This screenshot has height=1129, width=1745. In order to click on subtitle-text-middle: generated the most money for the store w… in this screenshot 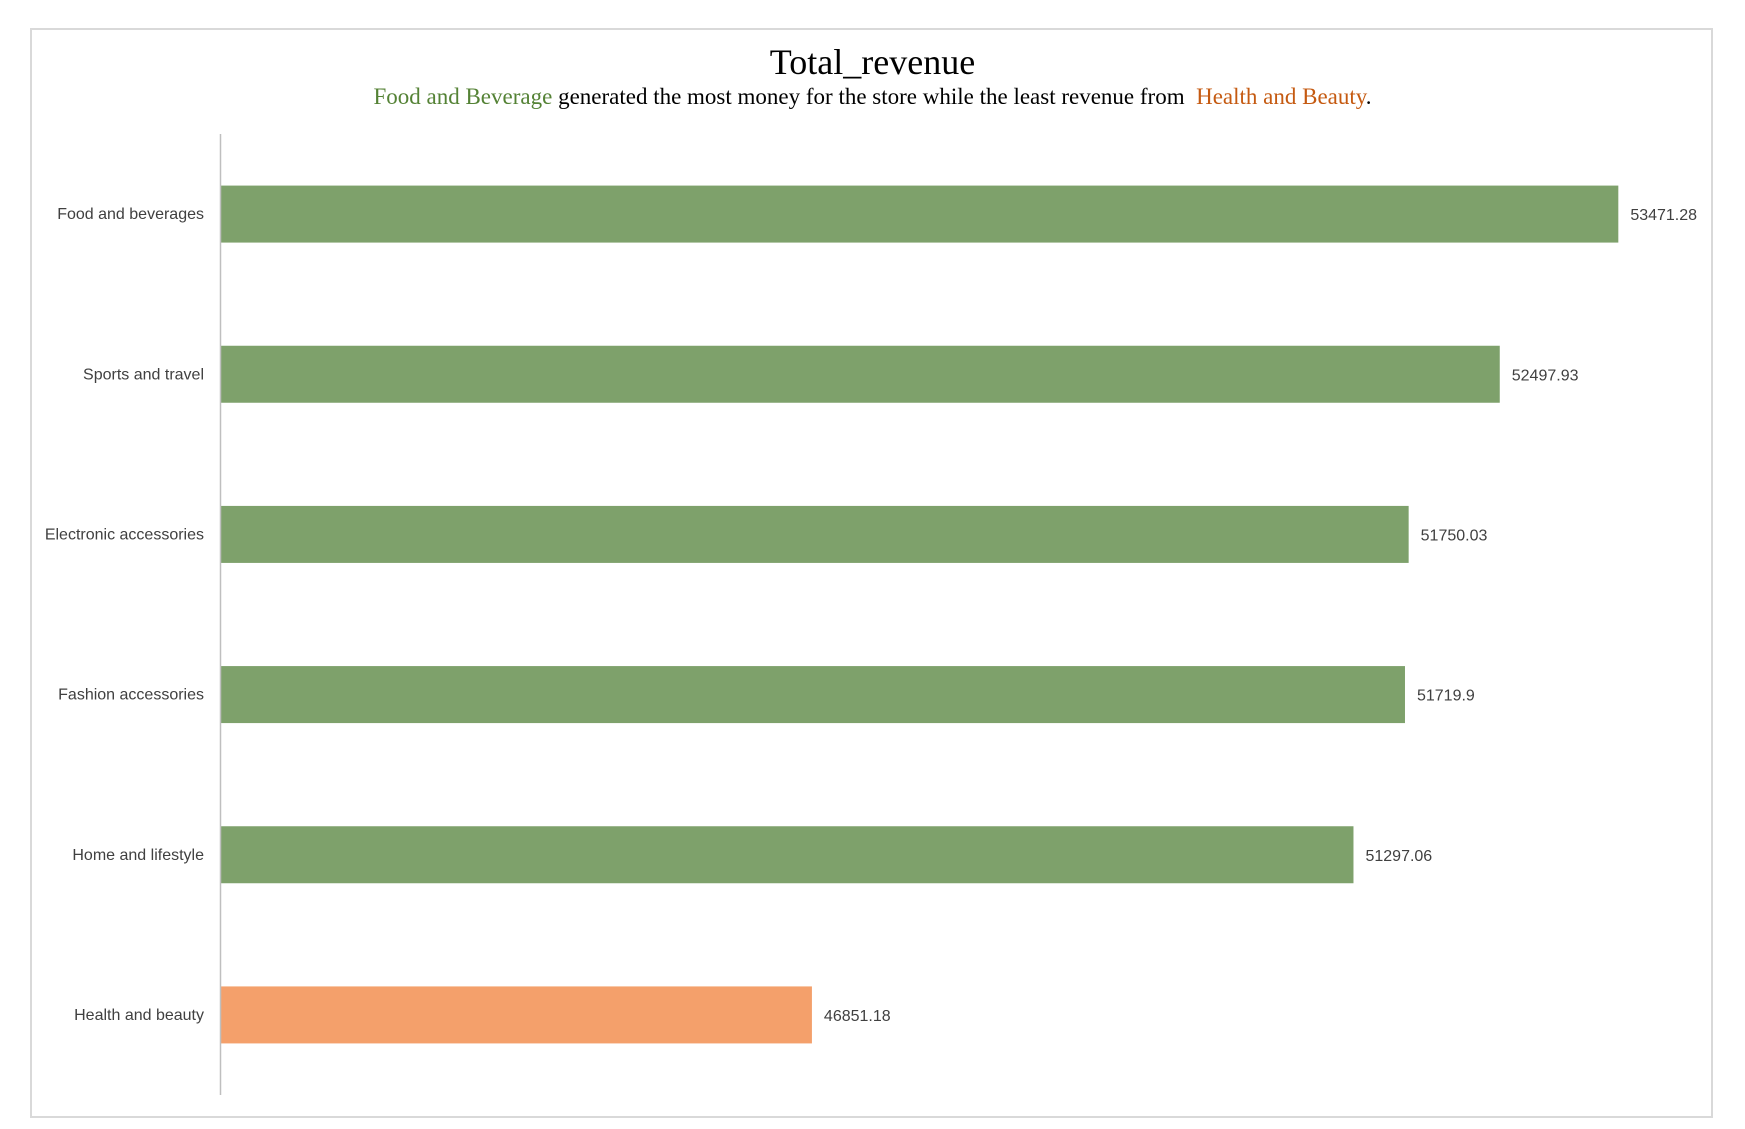, I will do `click(874, 96)`.